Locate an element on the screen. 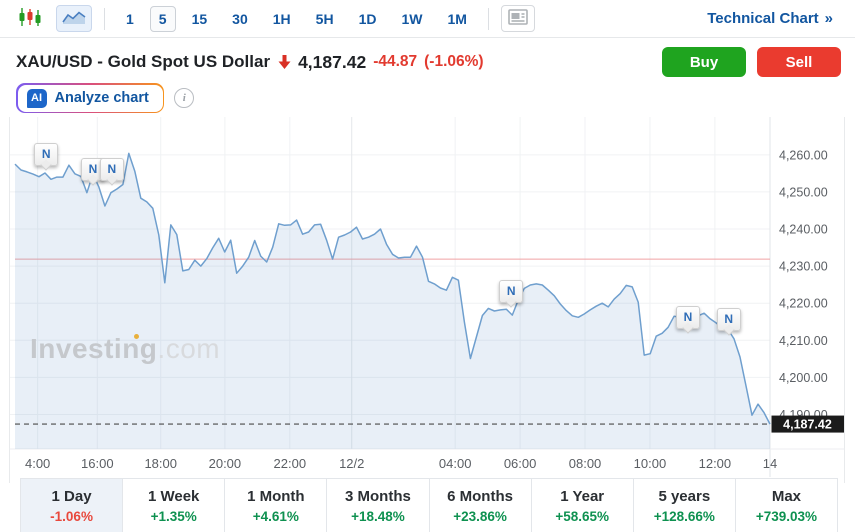  analyze-row: AI Analyze chart i is located at coordinates (427, 97).